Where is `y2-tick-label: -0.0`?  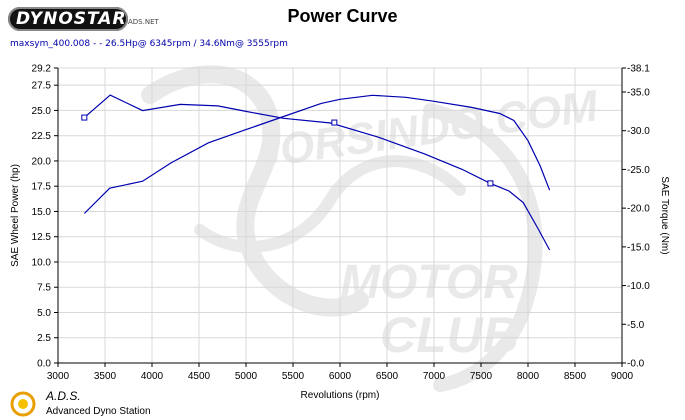 y2-tick-label: -0.0 is located at coordinates (636, 364).